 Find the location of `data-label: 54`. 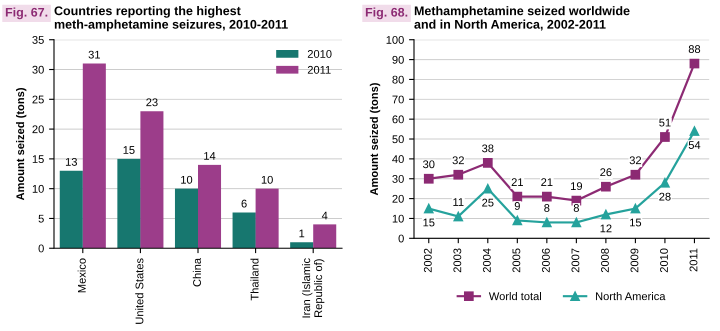

data-label: 54 is located at coordinates (694, 145).